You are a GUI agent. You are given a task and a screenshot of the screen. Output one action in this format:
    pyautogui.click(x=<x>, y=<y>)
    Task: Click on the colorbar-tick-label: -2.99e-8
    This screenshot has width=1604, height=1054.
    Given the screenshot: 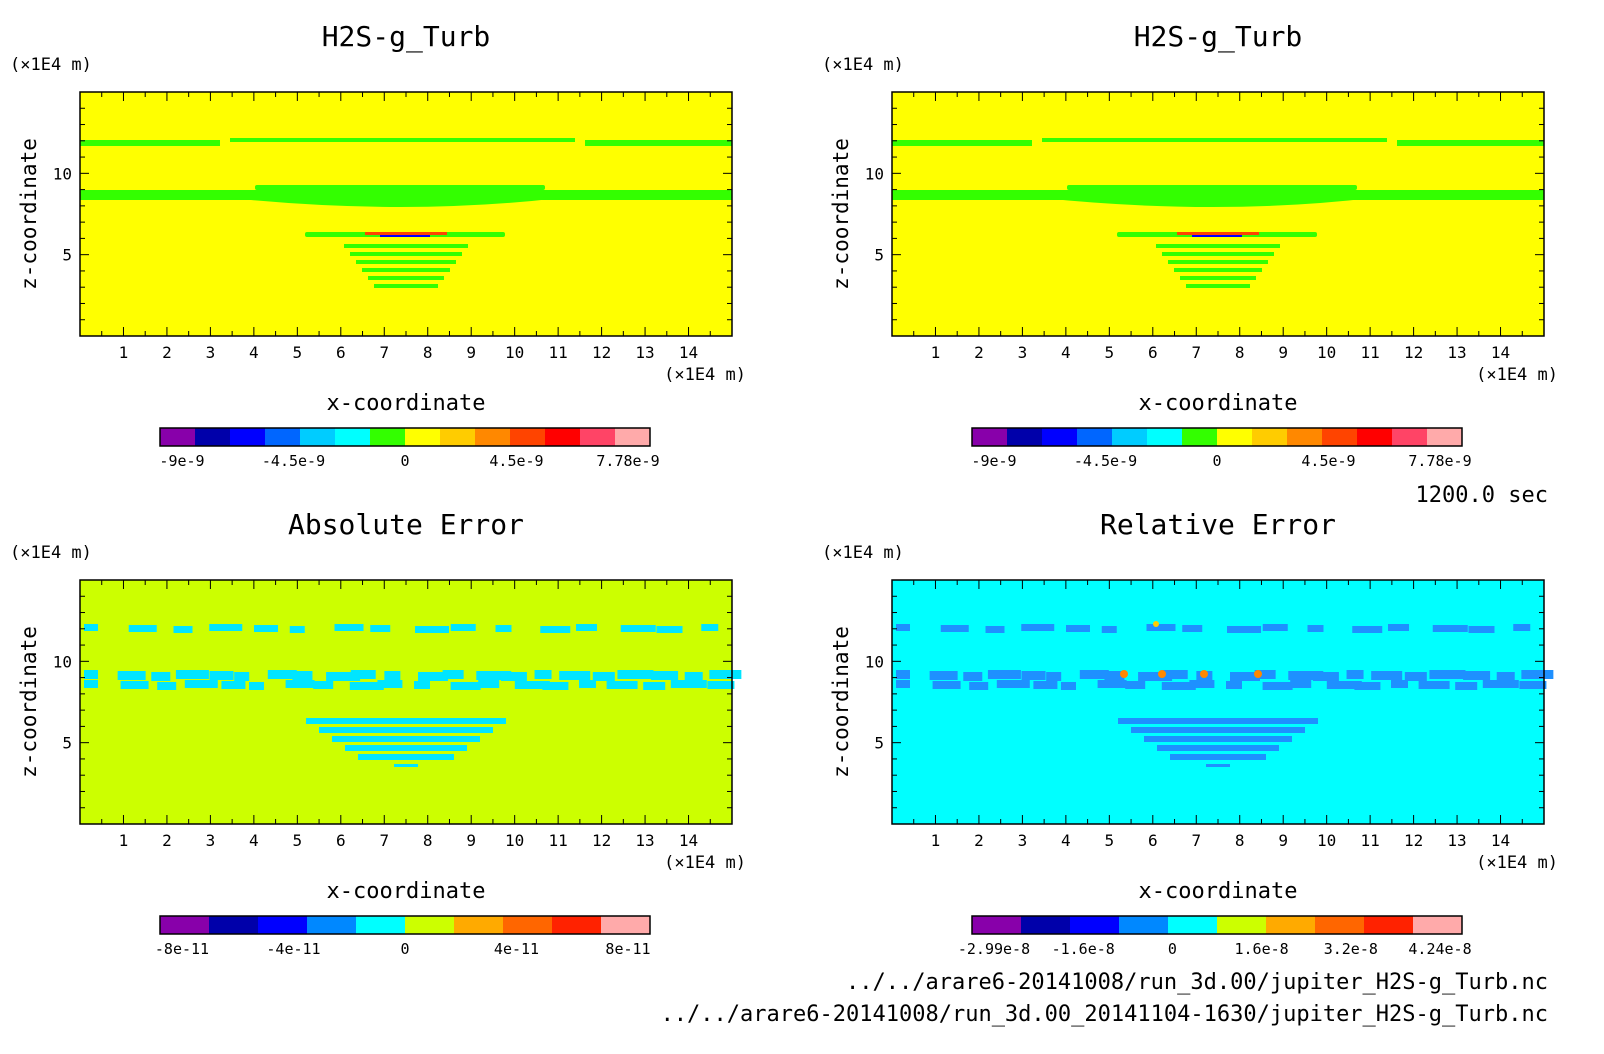 What is the action you would take?
    pyautogui.click(x=994, y=949)
    